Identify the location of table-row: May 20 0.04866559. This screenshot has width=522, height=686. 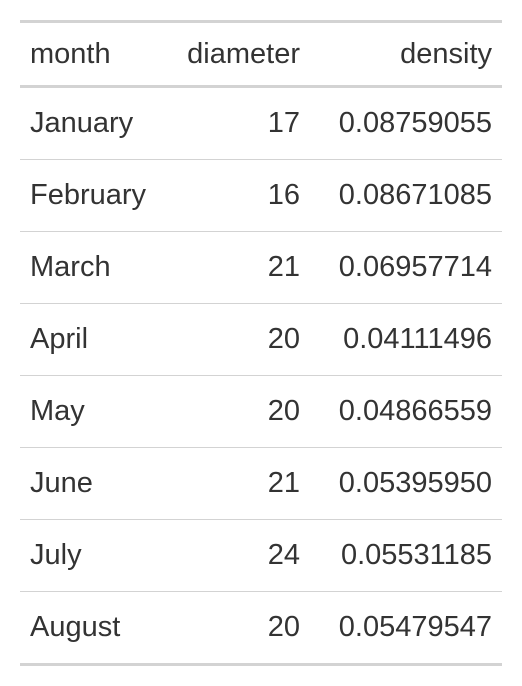
(261, 411).